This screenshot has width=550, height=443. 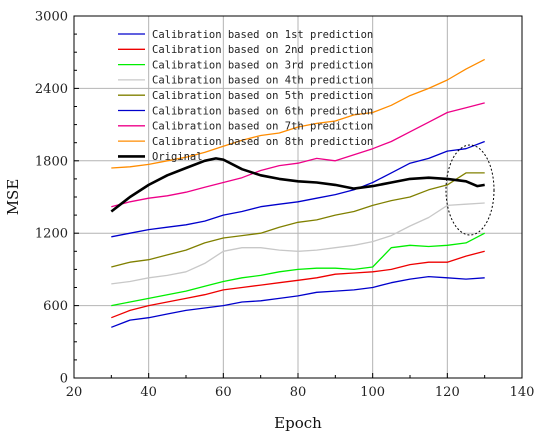 I want to click on legend-label-2: Calibration based on 2nd prediction, so click(x=262, y=50).